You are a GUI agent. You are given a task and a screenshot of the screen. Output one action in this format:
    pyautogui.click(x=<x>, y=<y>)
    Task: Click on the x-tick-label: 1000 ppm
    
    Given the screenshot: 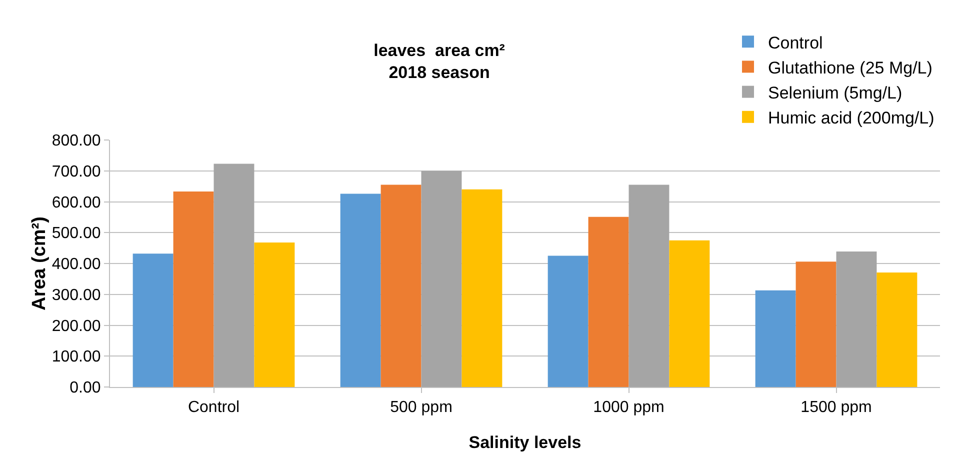 What is the action you would take?
    pyautogui.click(x=628, y=407)
    